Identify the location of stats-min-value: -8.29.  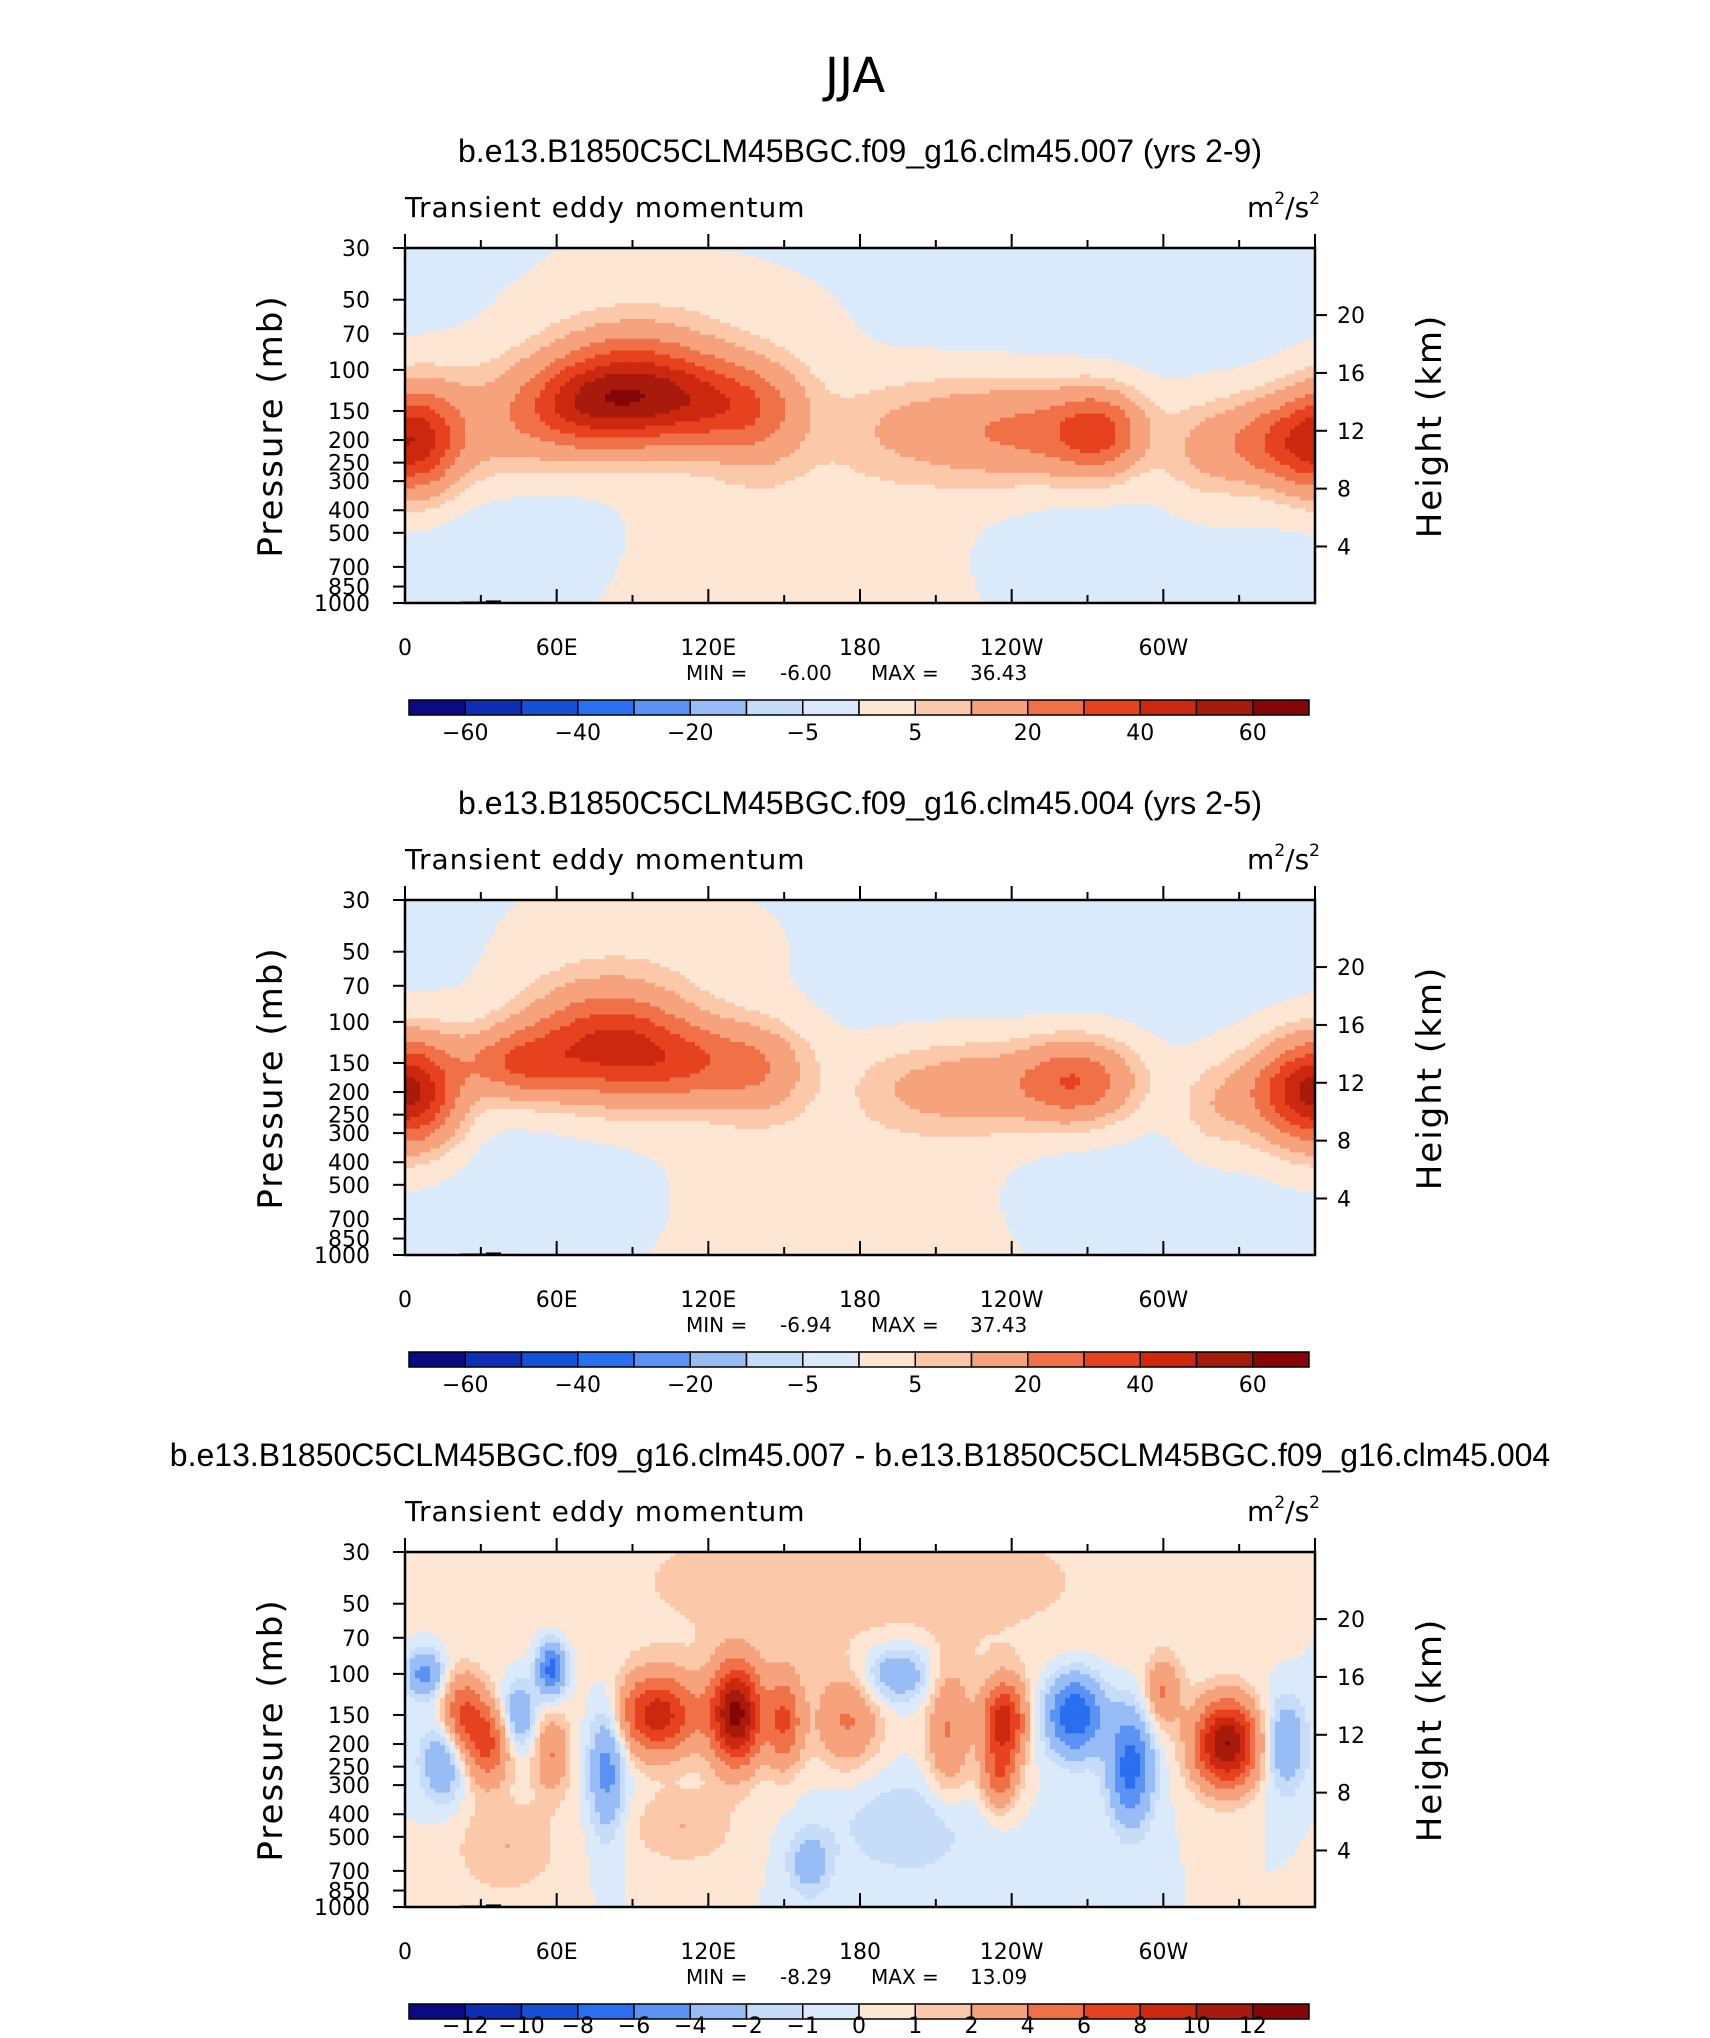
(806, 1977).